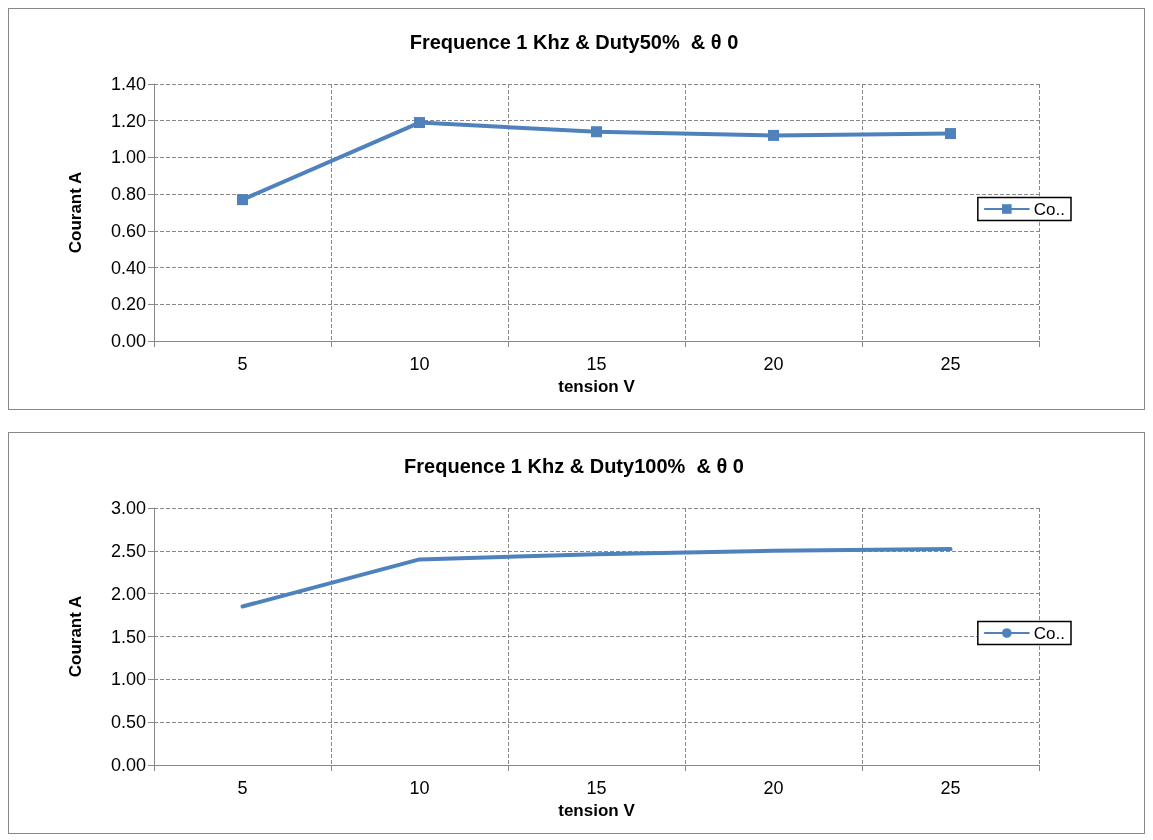  What do you see at coordinates (128, 636) in the screenshot?
I see `y-tick-label: 1.50` at bounding box center [128, 636].